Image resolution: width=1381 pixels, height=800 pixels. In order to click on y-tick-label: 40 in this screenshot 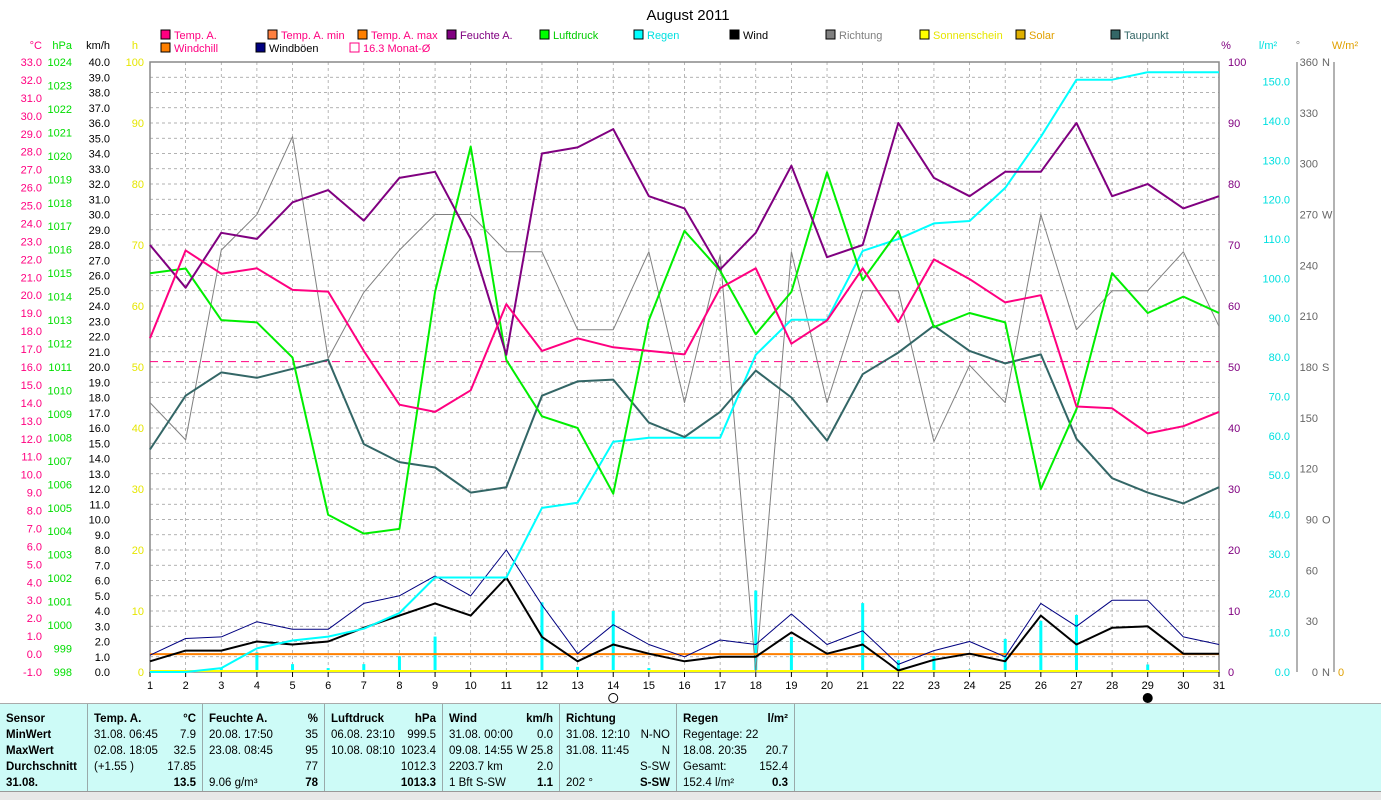, I will do `click(1234, 429)`.